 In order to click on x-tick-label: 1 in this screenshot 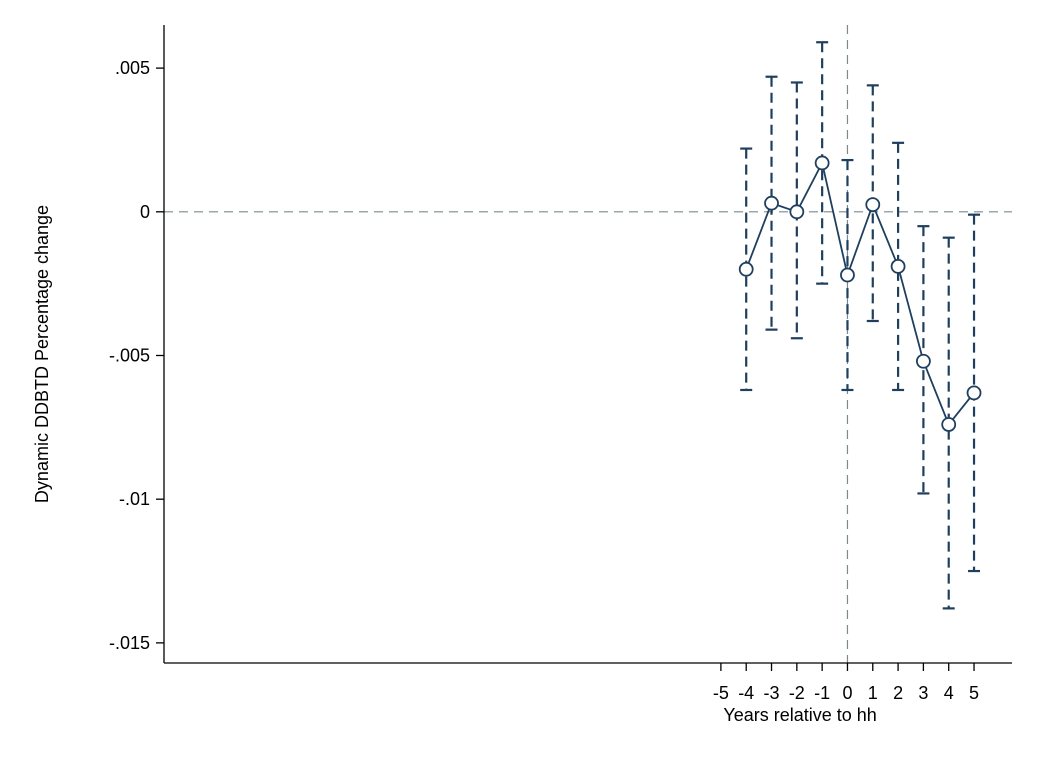, I will do `click(873, 693)`.